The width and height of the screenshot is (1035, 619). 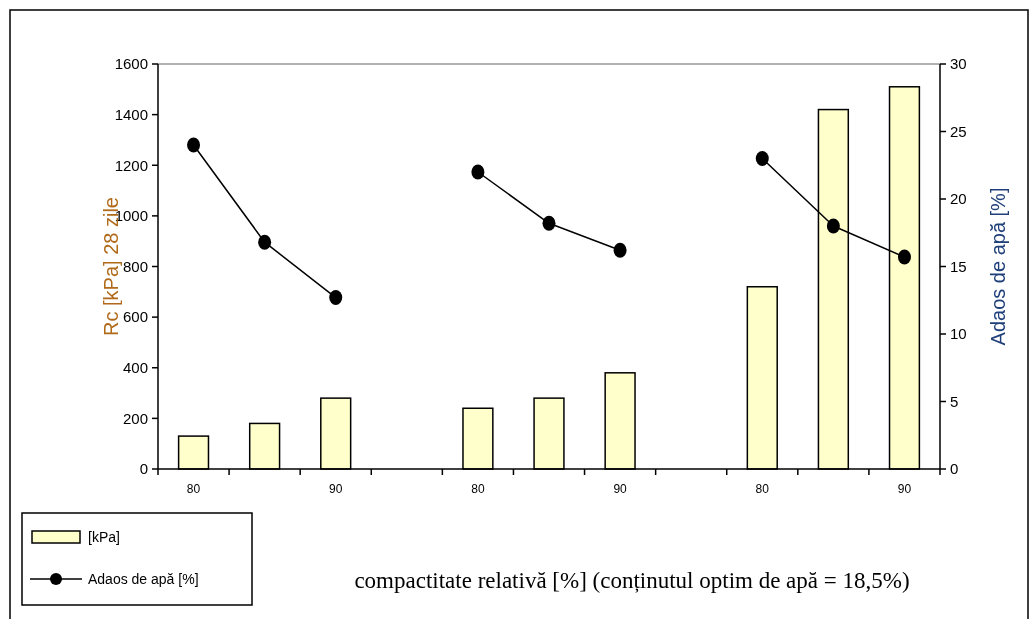 I want to click on y2-tick-label: 10, so click(x=958, y=334).